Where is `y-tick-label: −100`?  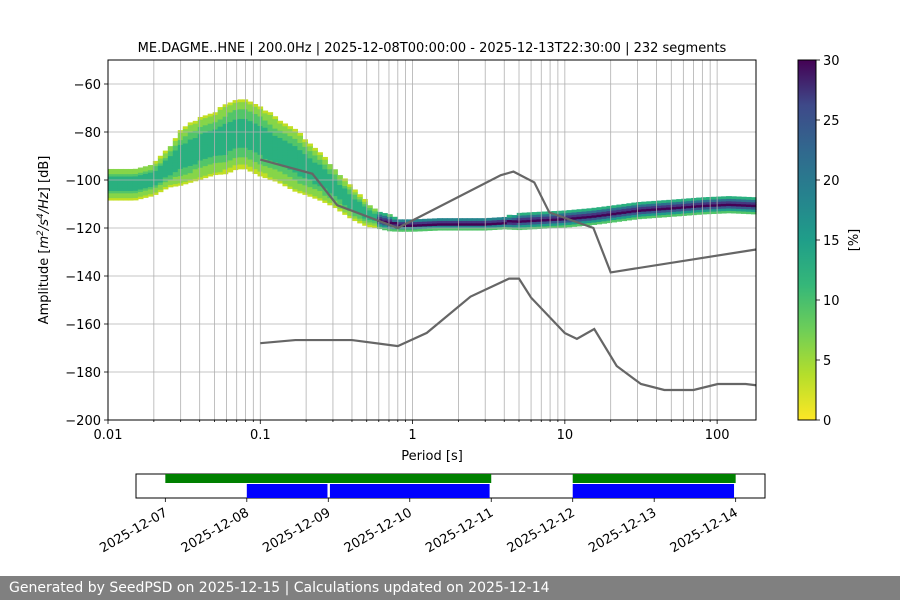
y-tick-label: −100 is located at coordinates (83, 181).